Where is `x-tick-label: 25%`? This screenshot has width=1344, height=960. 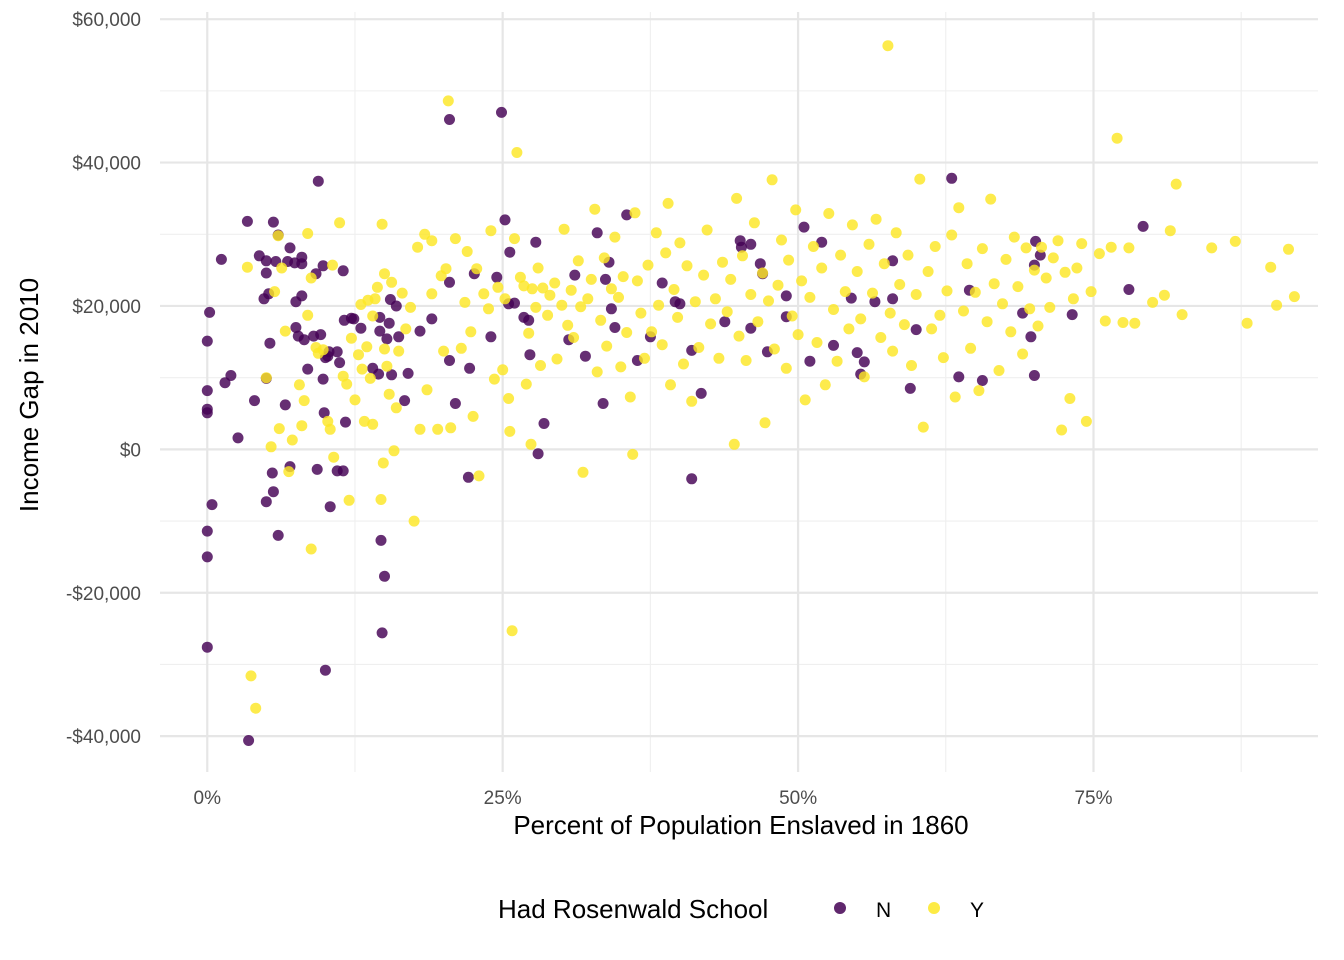
x-tick-label: 25% is located at coordinates (503, 798).